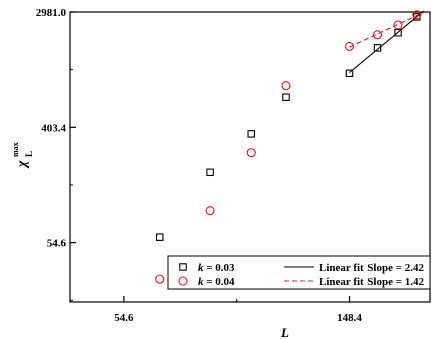 The image size is (432, 339). I want to click on y-tick-label: 2981.0, so click(51, 13).